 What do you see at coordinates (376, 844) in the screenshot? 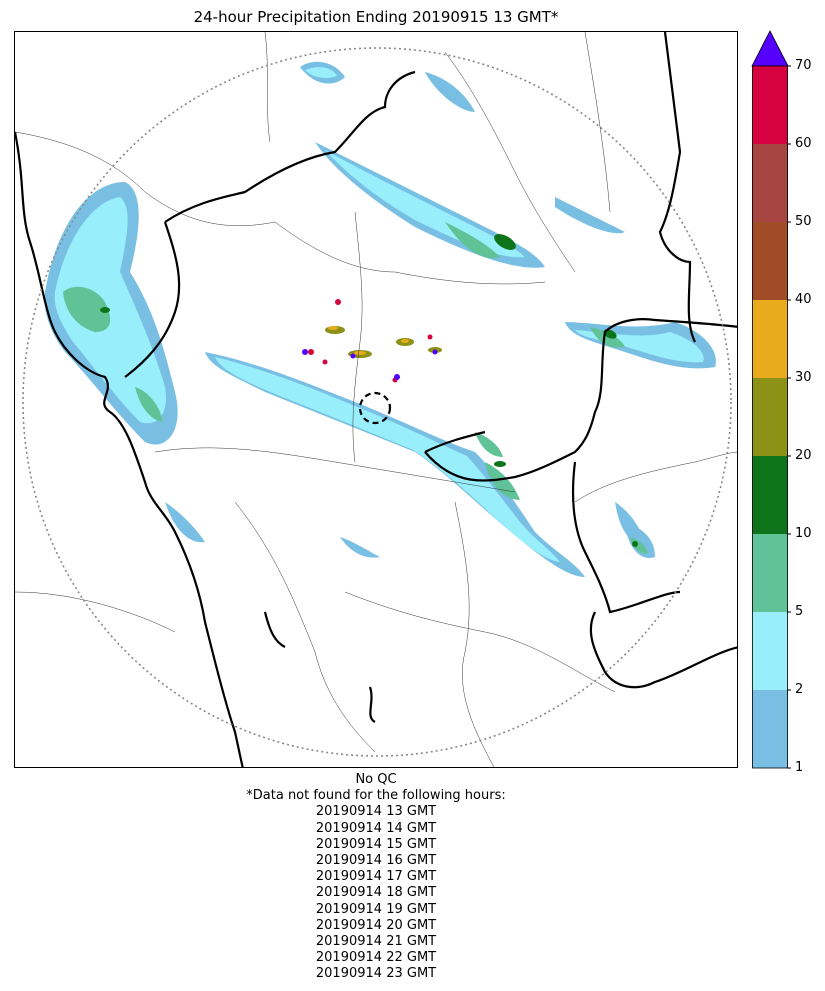
I see `missing-hour-item: 20190914 15 GMT` at bounding box center [376, 844].